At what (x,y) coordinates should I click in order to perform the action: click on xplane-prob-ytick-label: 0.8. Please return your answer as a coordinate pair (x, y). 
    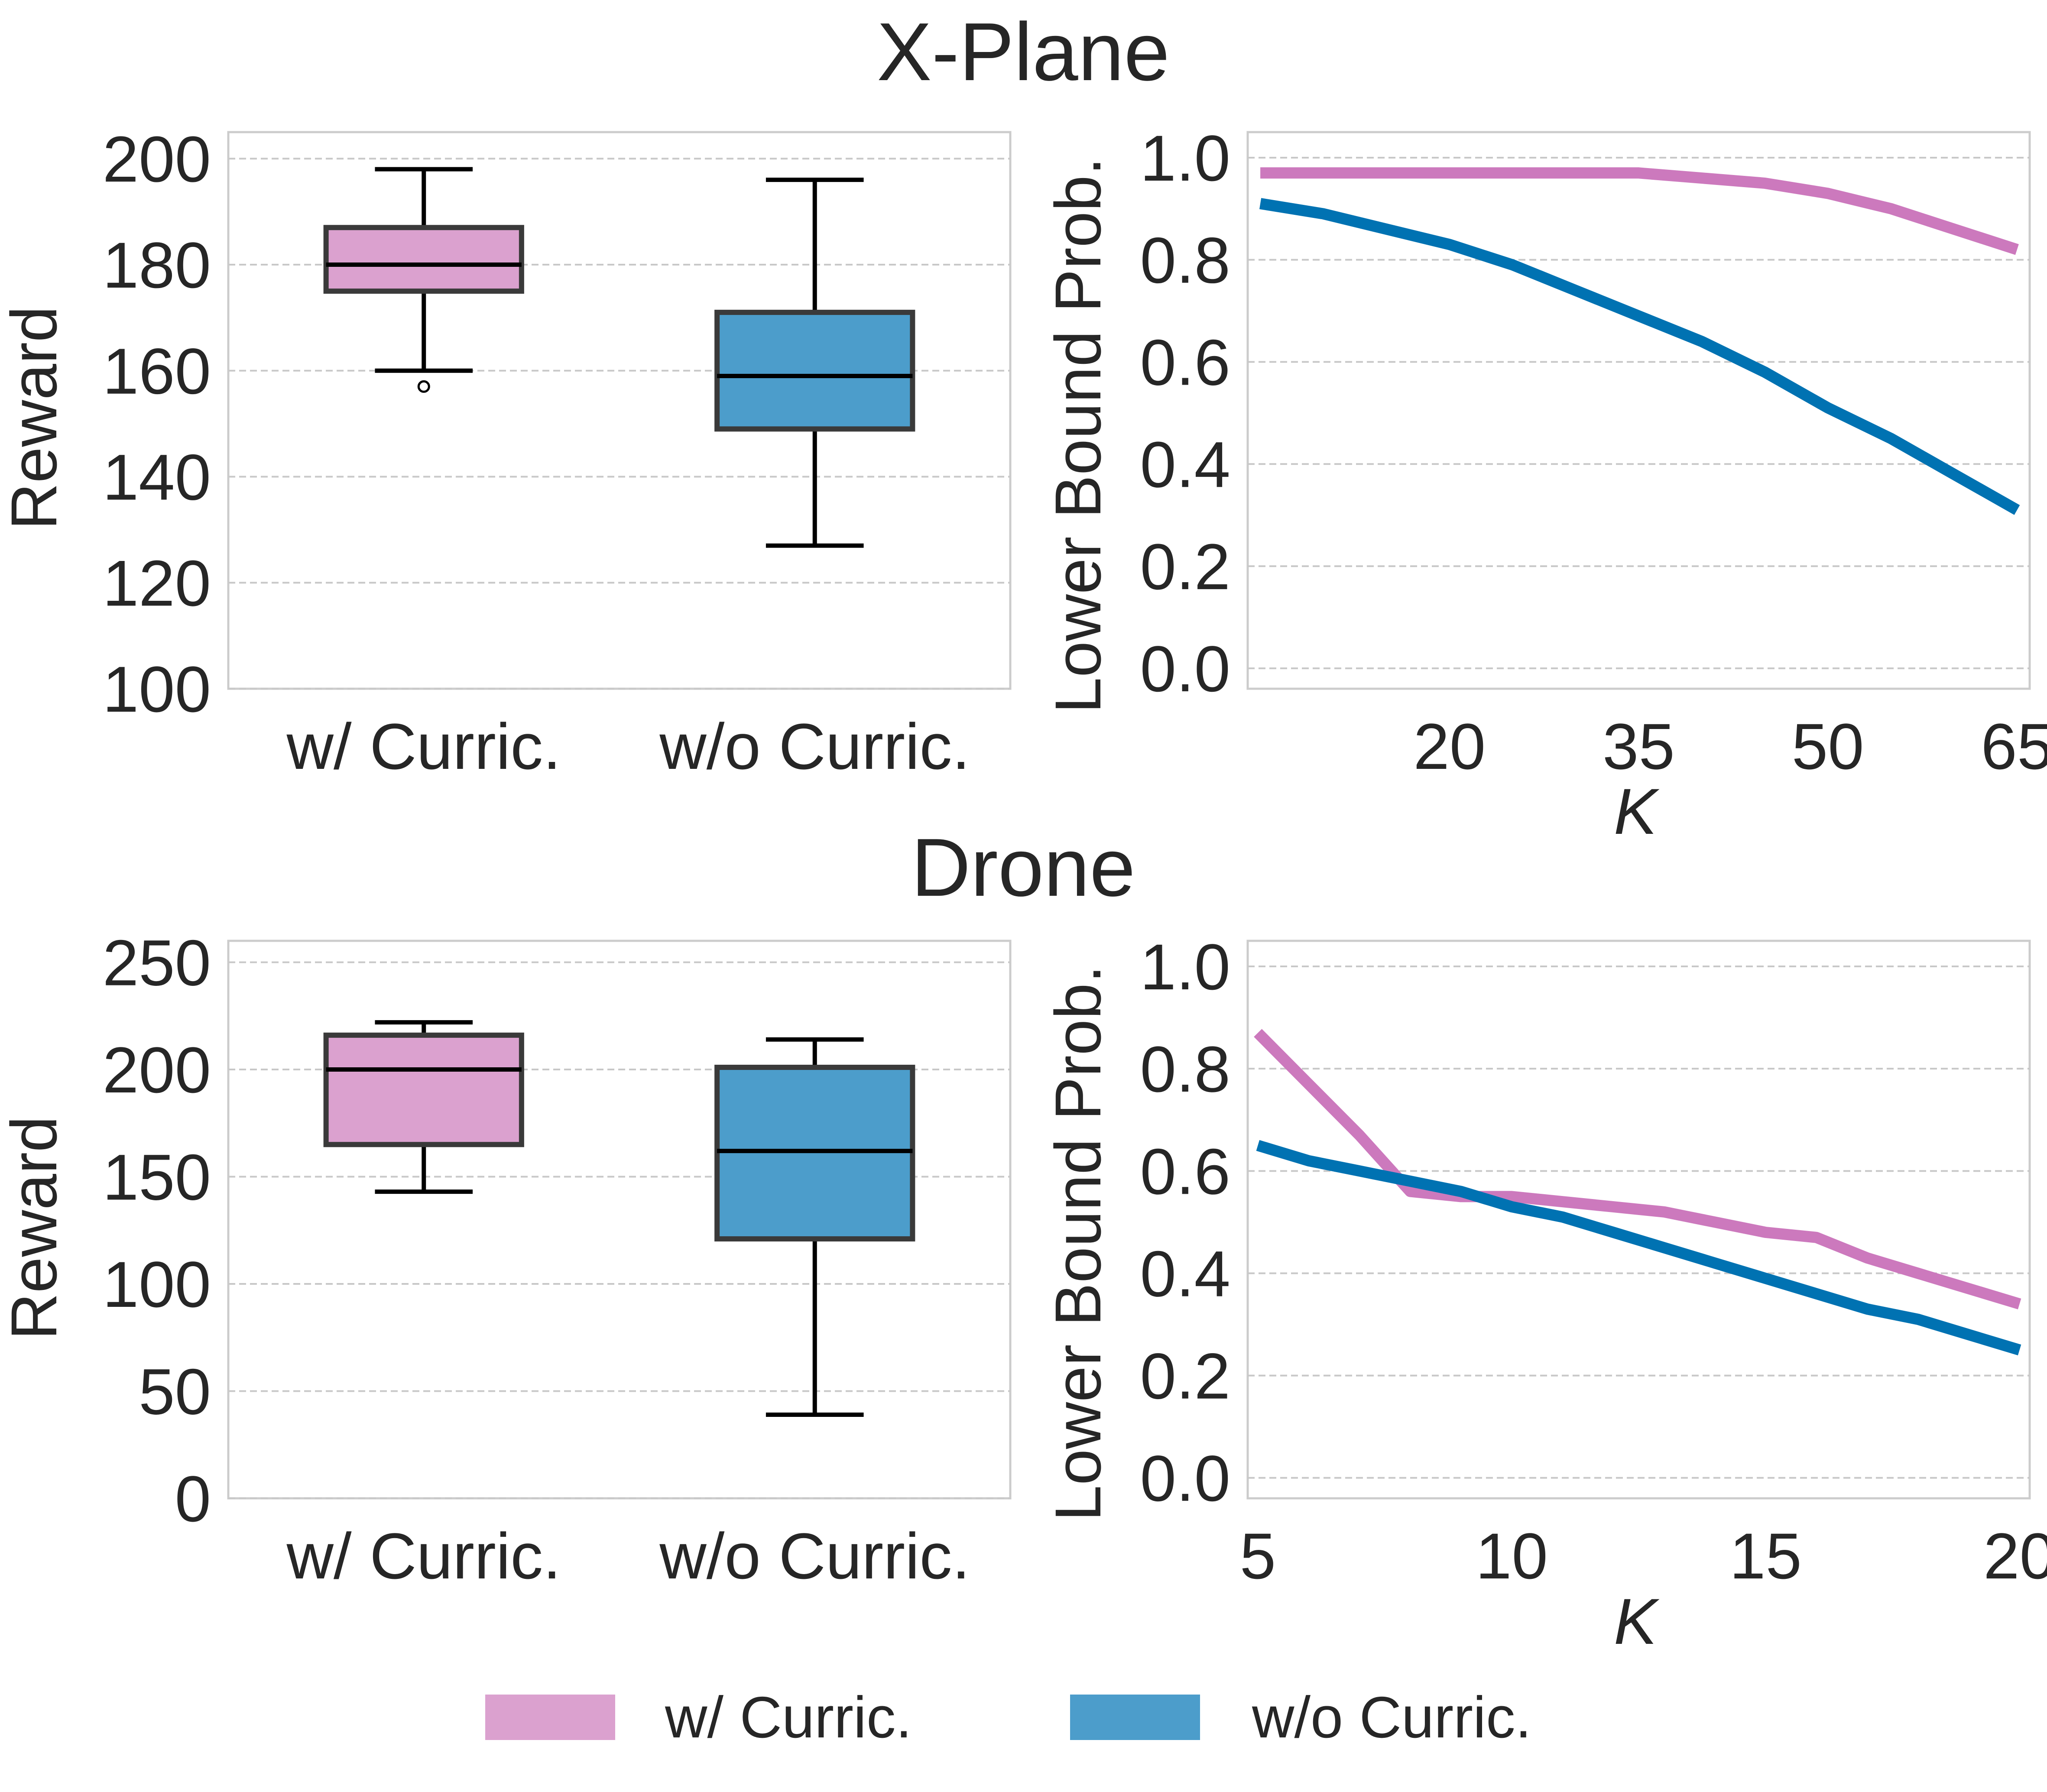
    Looking at the image, I should click on (1185, 260).